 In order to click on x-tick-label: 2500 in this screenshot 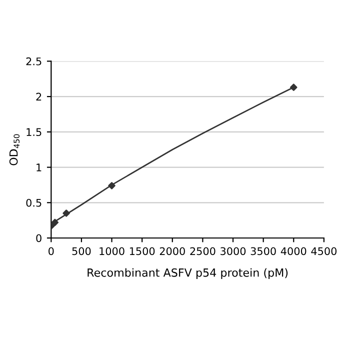, I will do `click(203, 251)`.